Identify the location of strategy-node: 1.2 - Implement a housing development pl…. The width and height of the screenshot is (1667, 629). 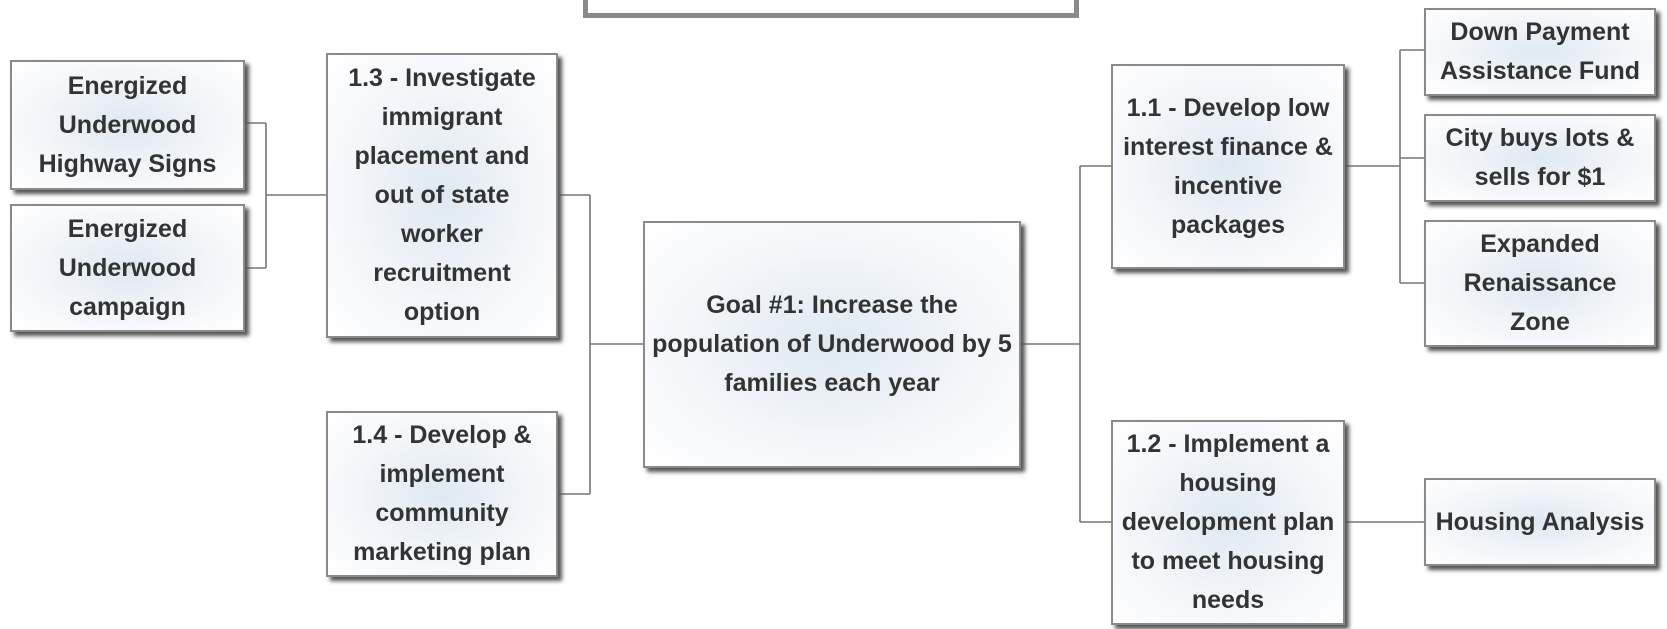
(1228, 522).